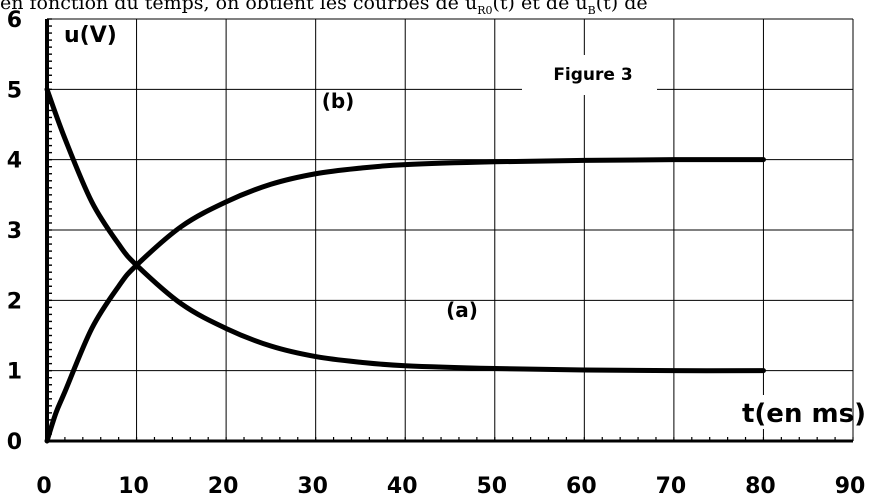 This screenshot has height=500, width=887. Describe the element at coordinates (581, 486) in the screenshot. I see `x-tick-label: 60` at that location.